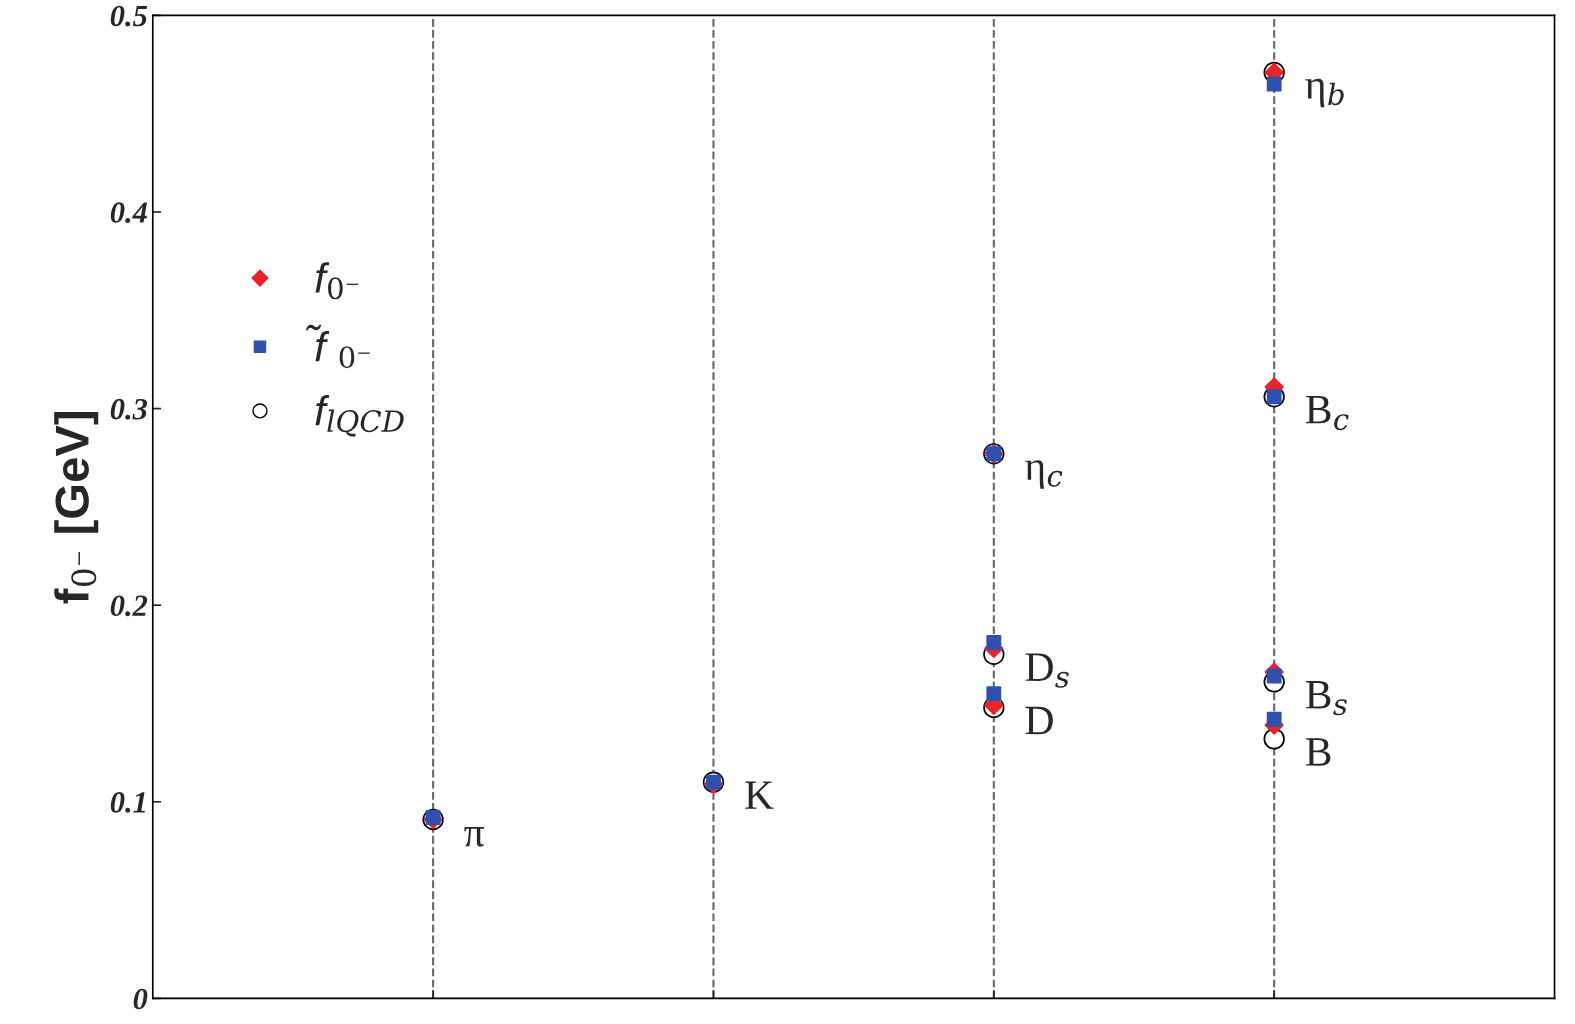 This screenshot has height=1024, width=1575. Describe the element at coordinates (1318, 752) in the screenshot. I see `annotation: B` at that location.